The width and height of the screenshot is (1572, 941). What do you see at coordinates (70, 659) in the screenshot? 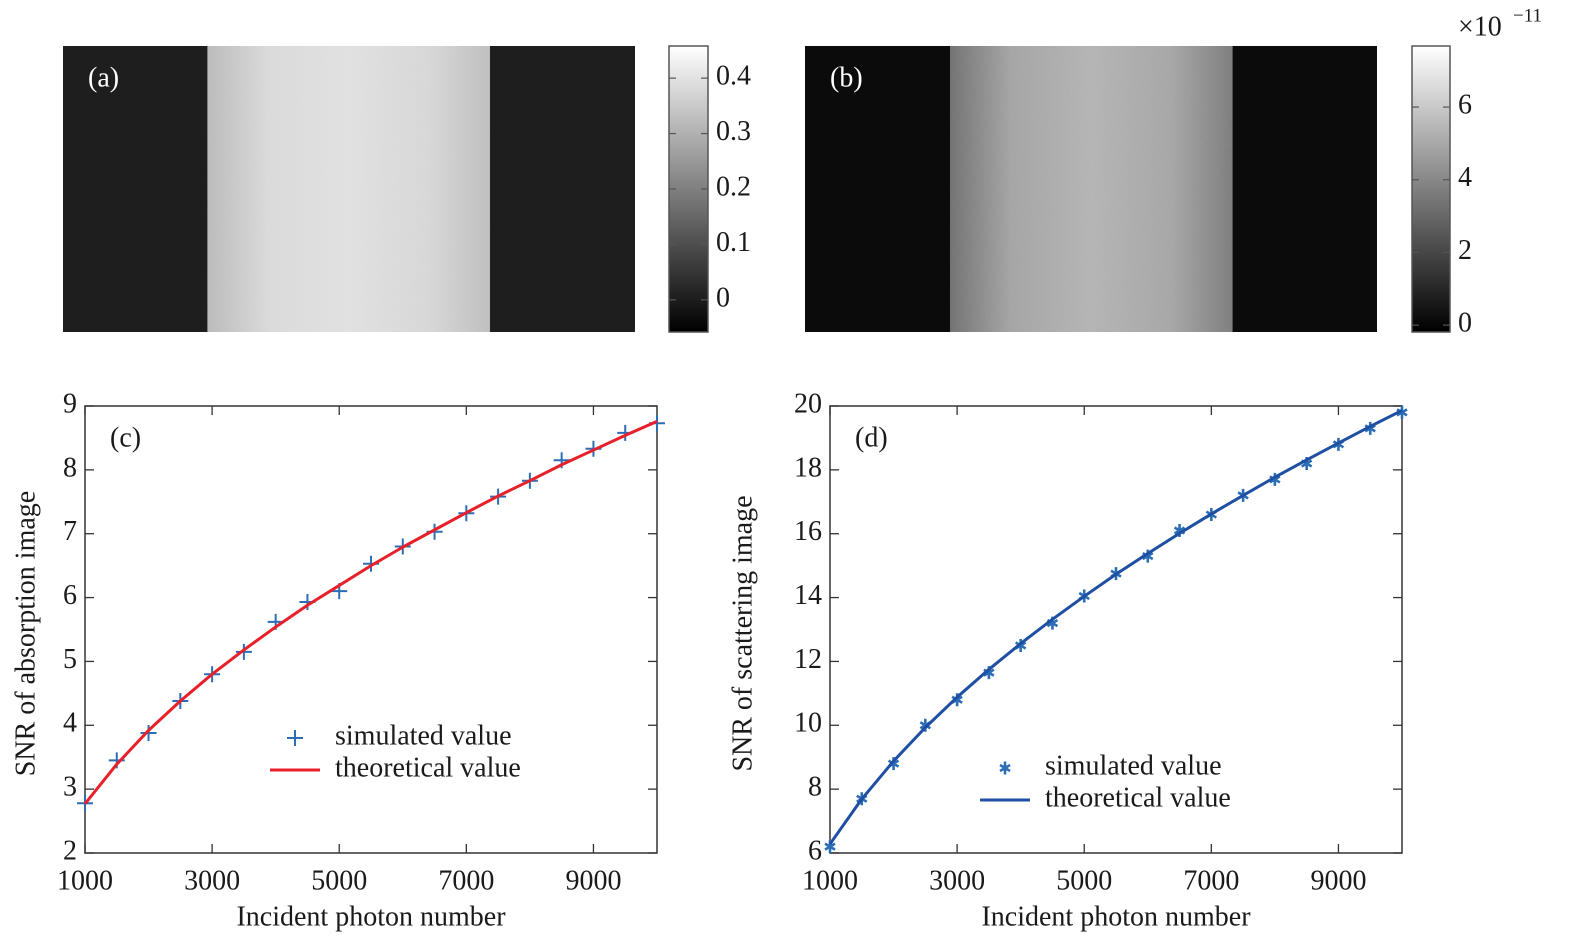
I see `y-tick-label: 5` at bounding box center [70, 659].